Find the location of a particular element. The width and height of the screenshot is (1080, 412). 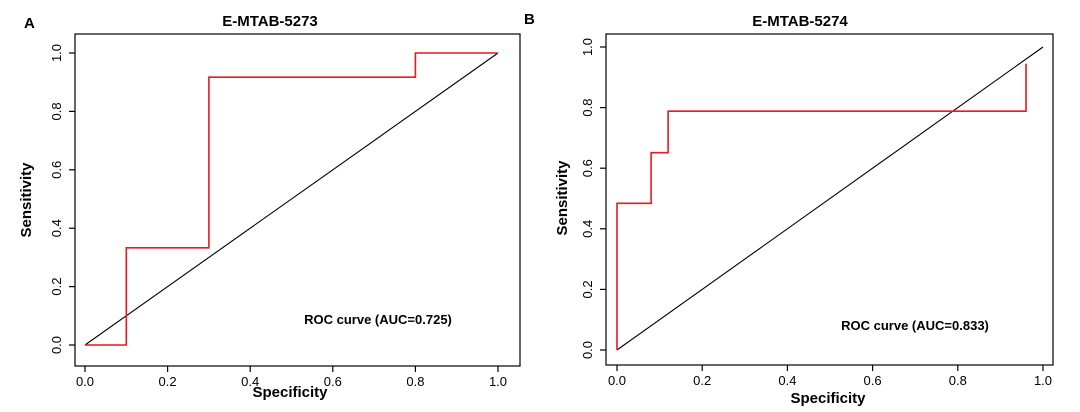

panel-letter: A is located at coordinates (29, 23).